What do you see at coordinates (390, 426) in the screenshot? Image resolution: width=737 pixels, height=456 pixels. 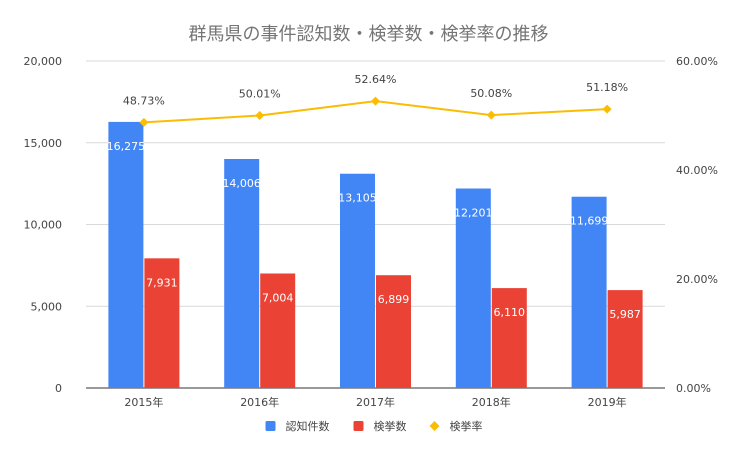 I see `legend-label: 検挙数` at bounding box center [390, 426].